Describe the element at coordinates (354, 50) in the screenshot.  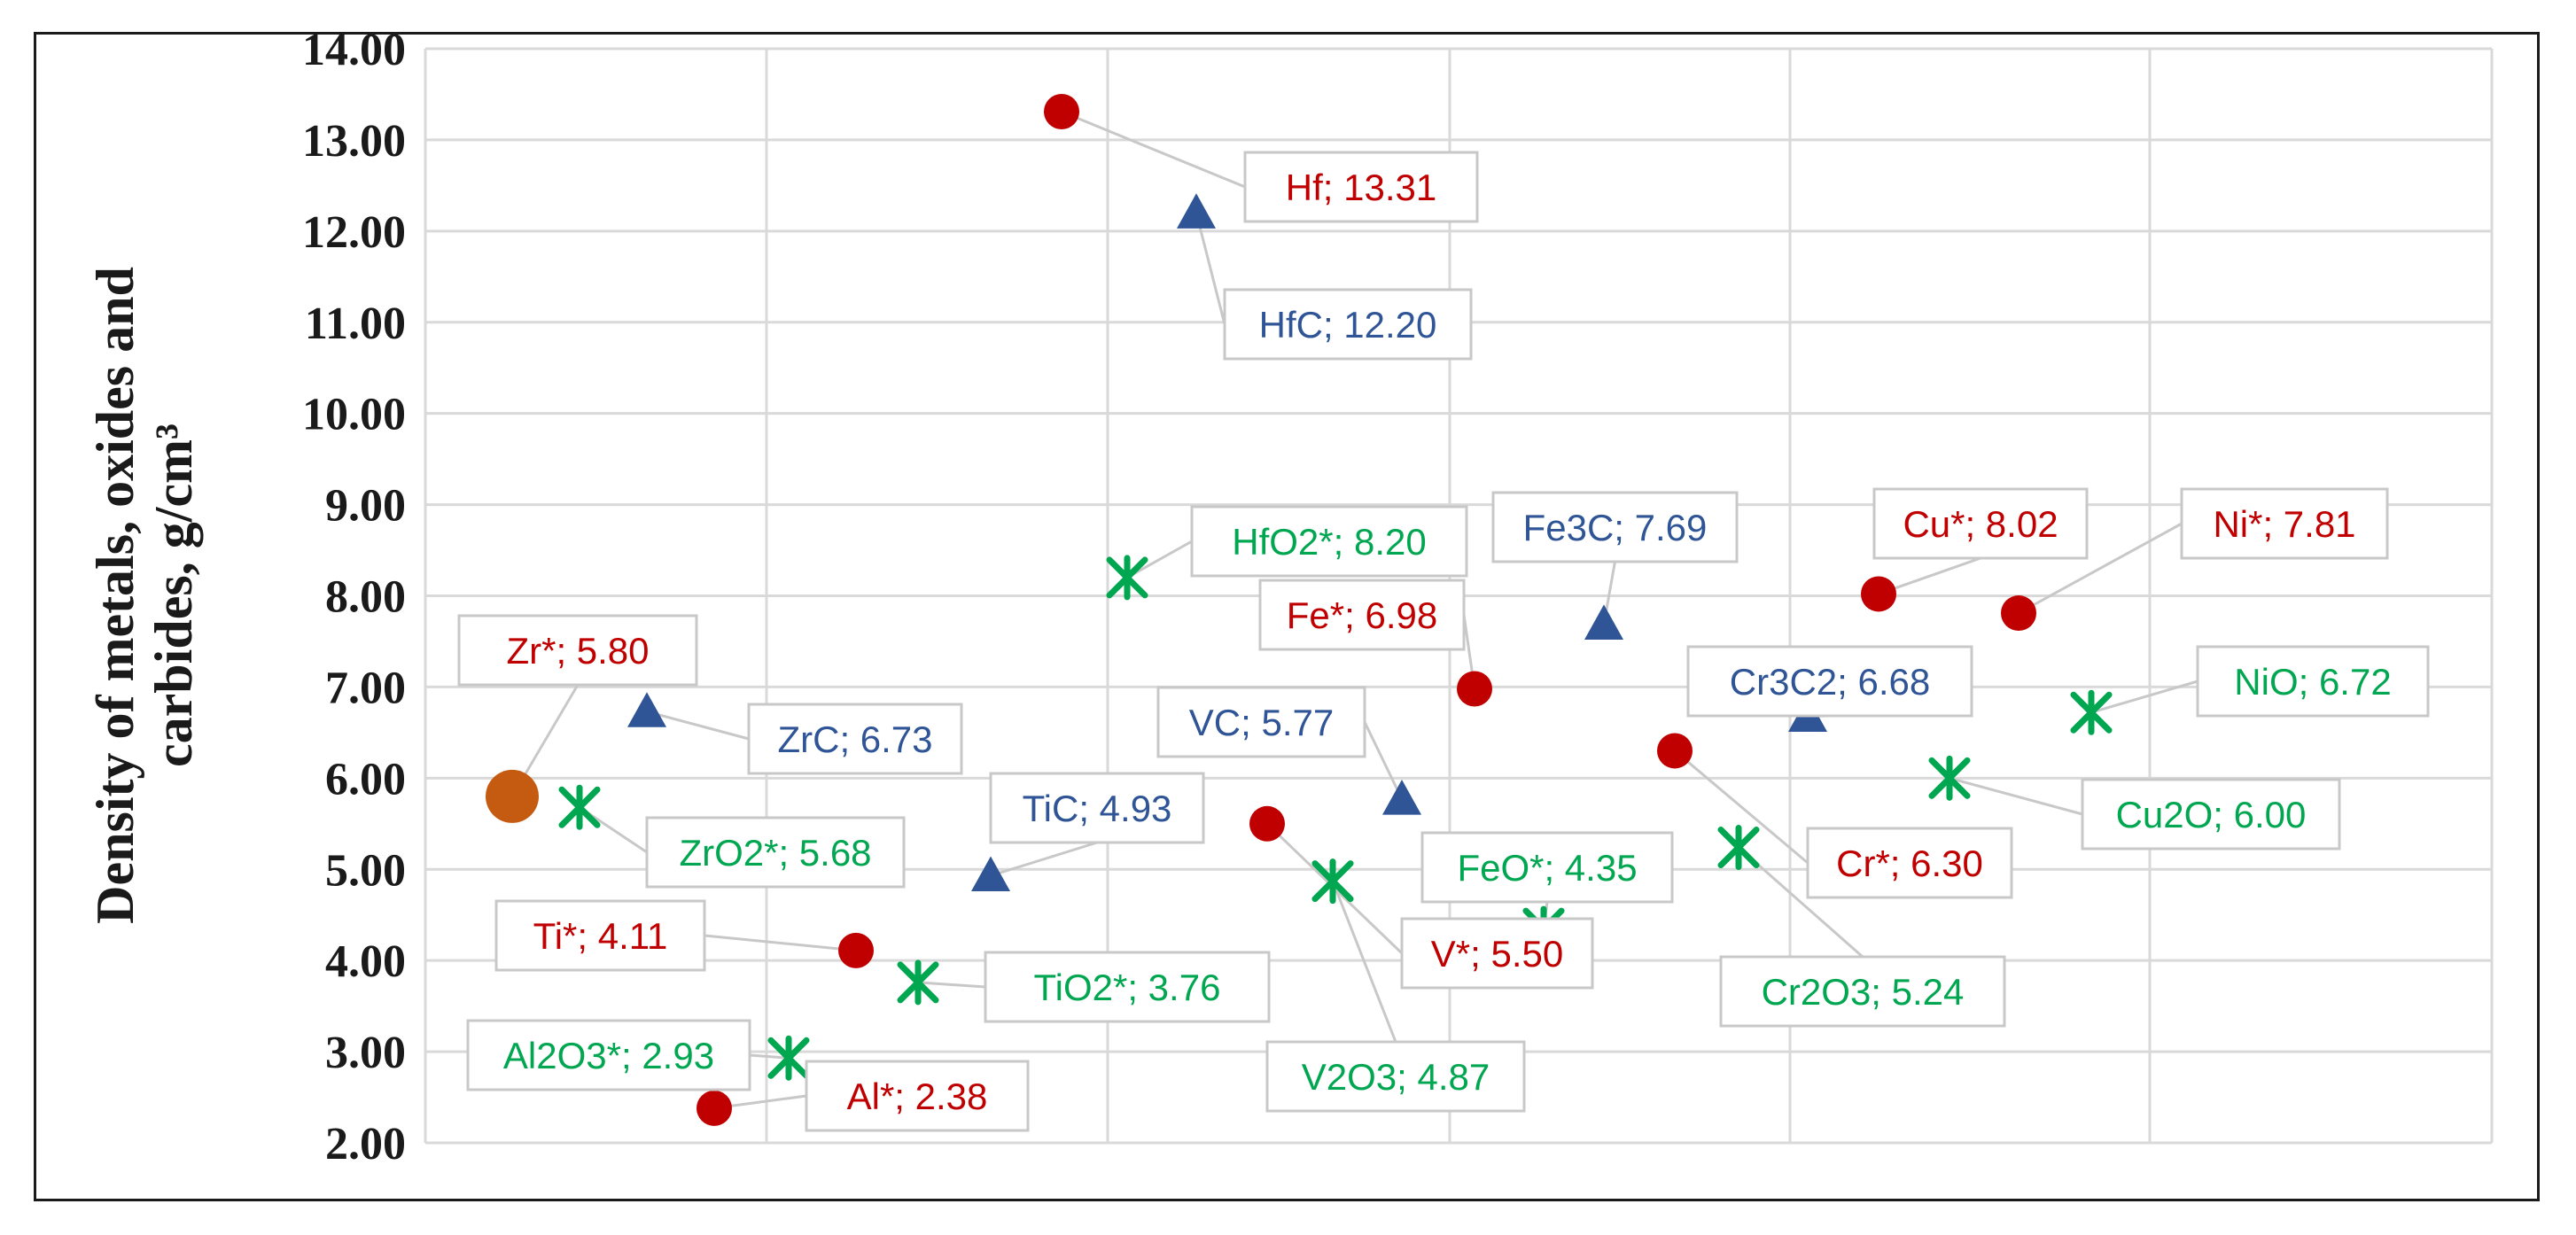
I see `y-tick-label: 14.00` at that location.